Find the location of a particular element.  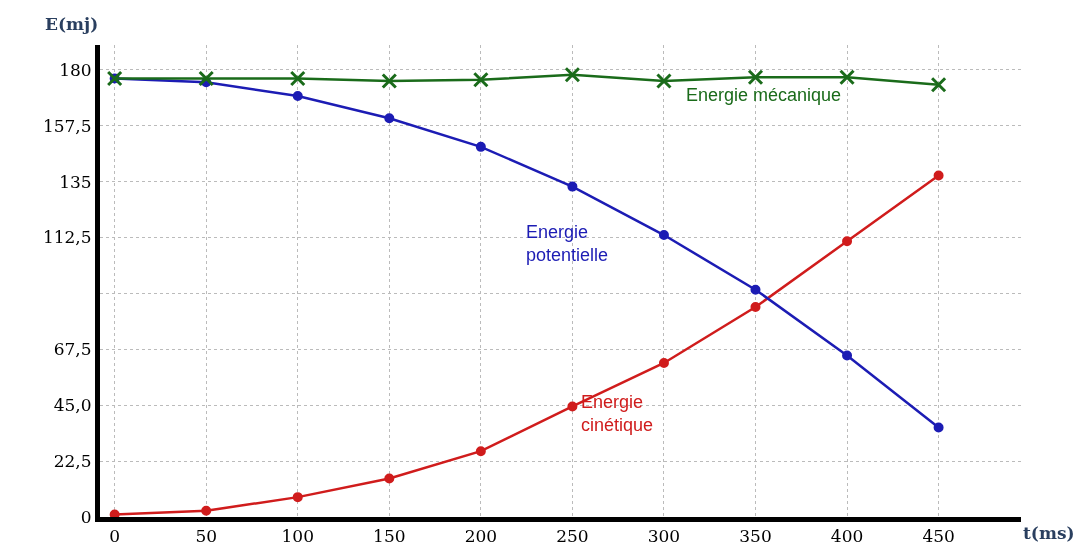

series-label: Energie potentielle is located at coordinates (567, 244).